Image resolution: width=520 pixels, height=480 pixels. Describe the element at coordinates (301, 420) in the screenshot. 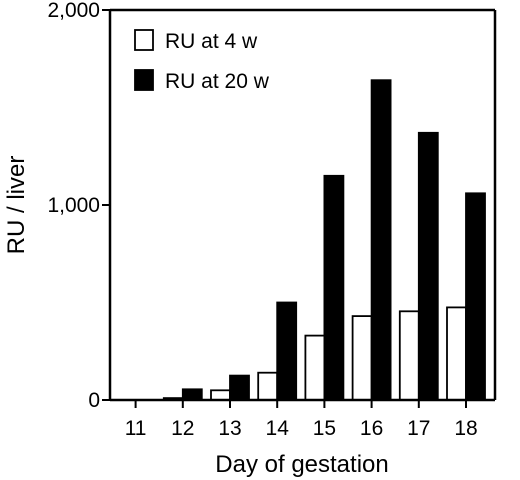

I see `x-ticks-group: 11 12 13 14 15 16 17 18` at that location.